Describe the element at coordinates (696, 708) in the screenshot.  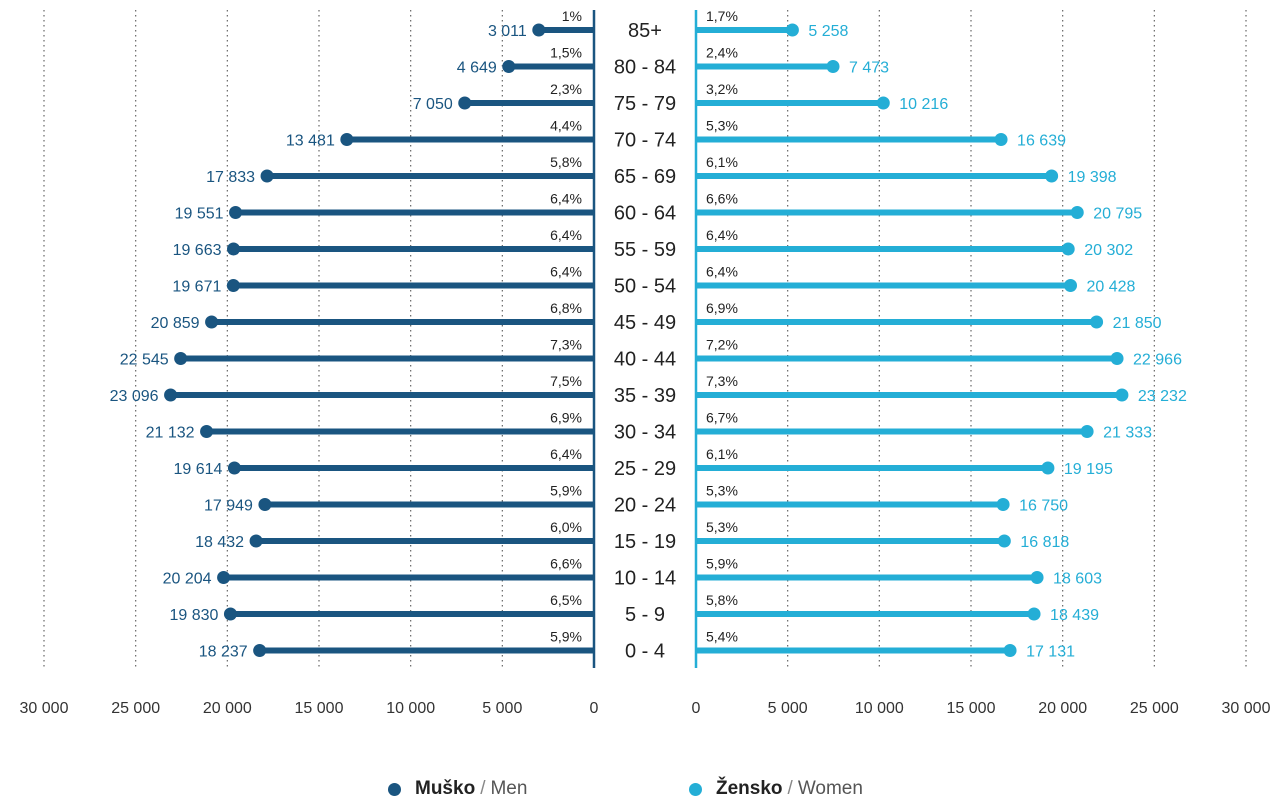
I see `x-tick-label-right: 0` at that location.